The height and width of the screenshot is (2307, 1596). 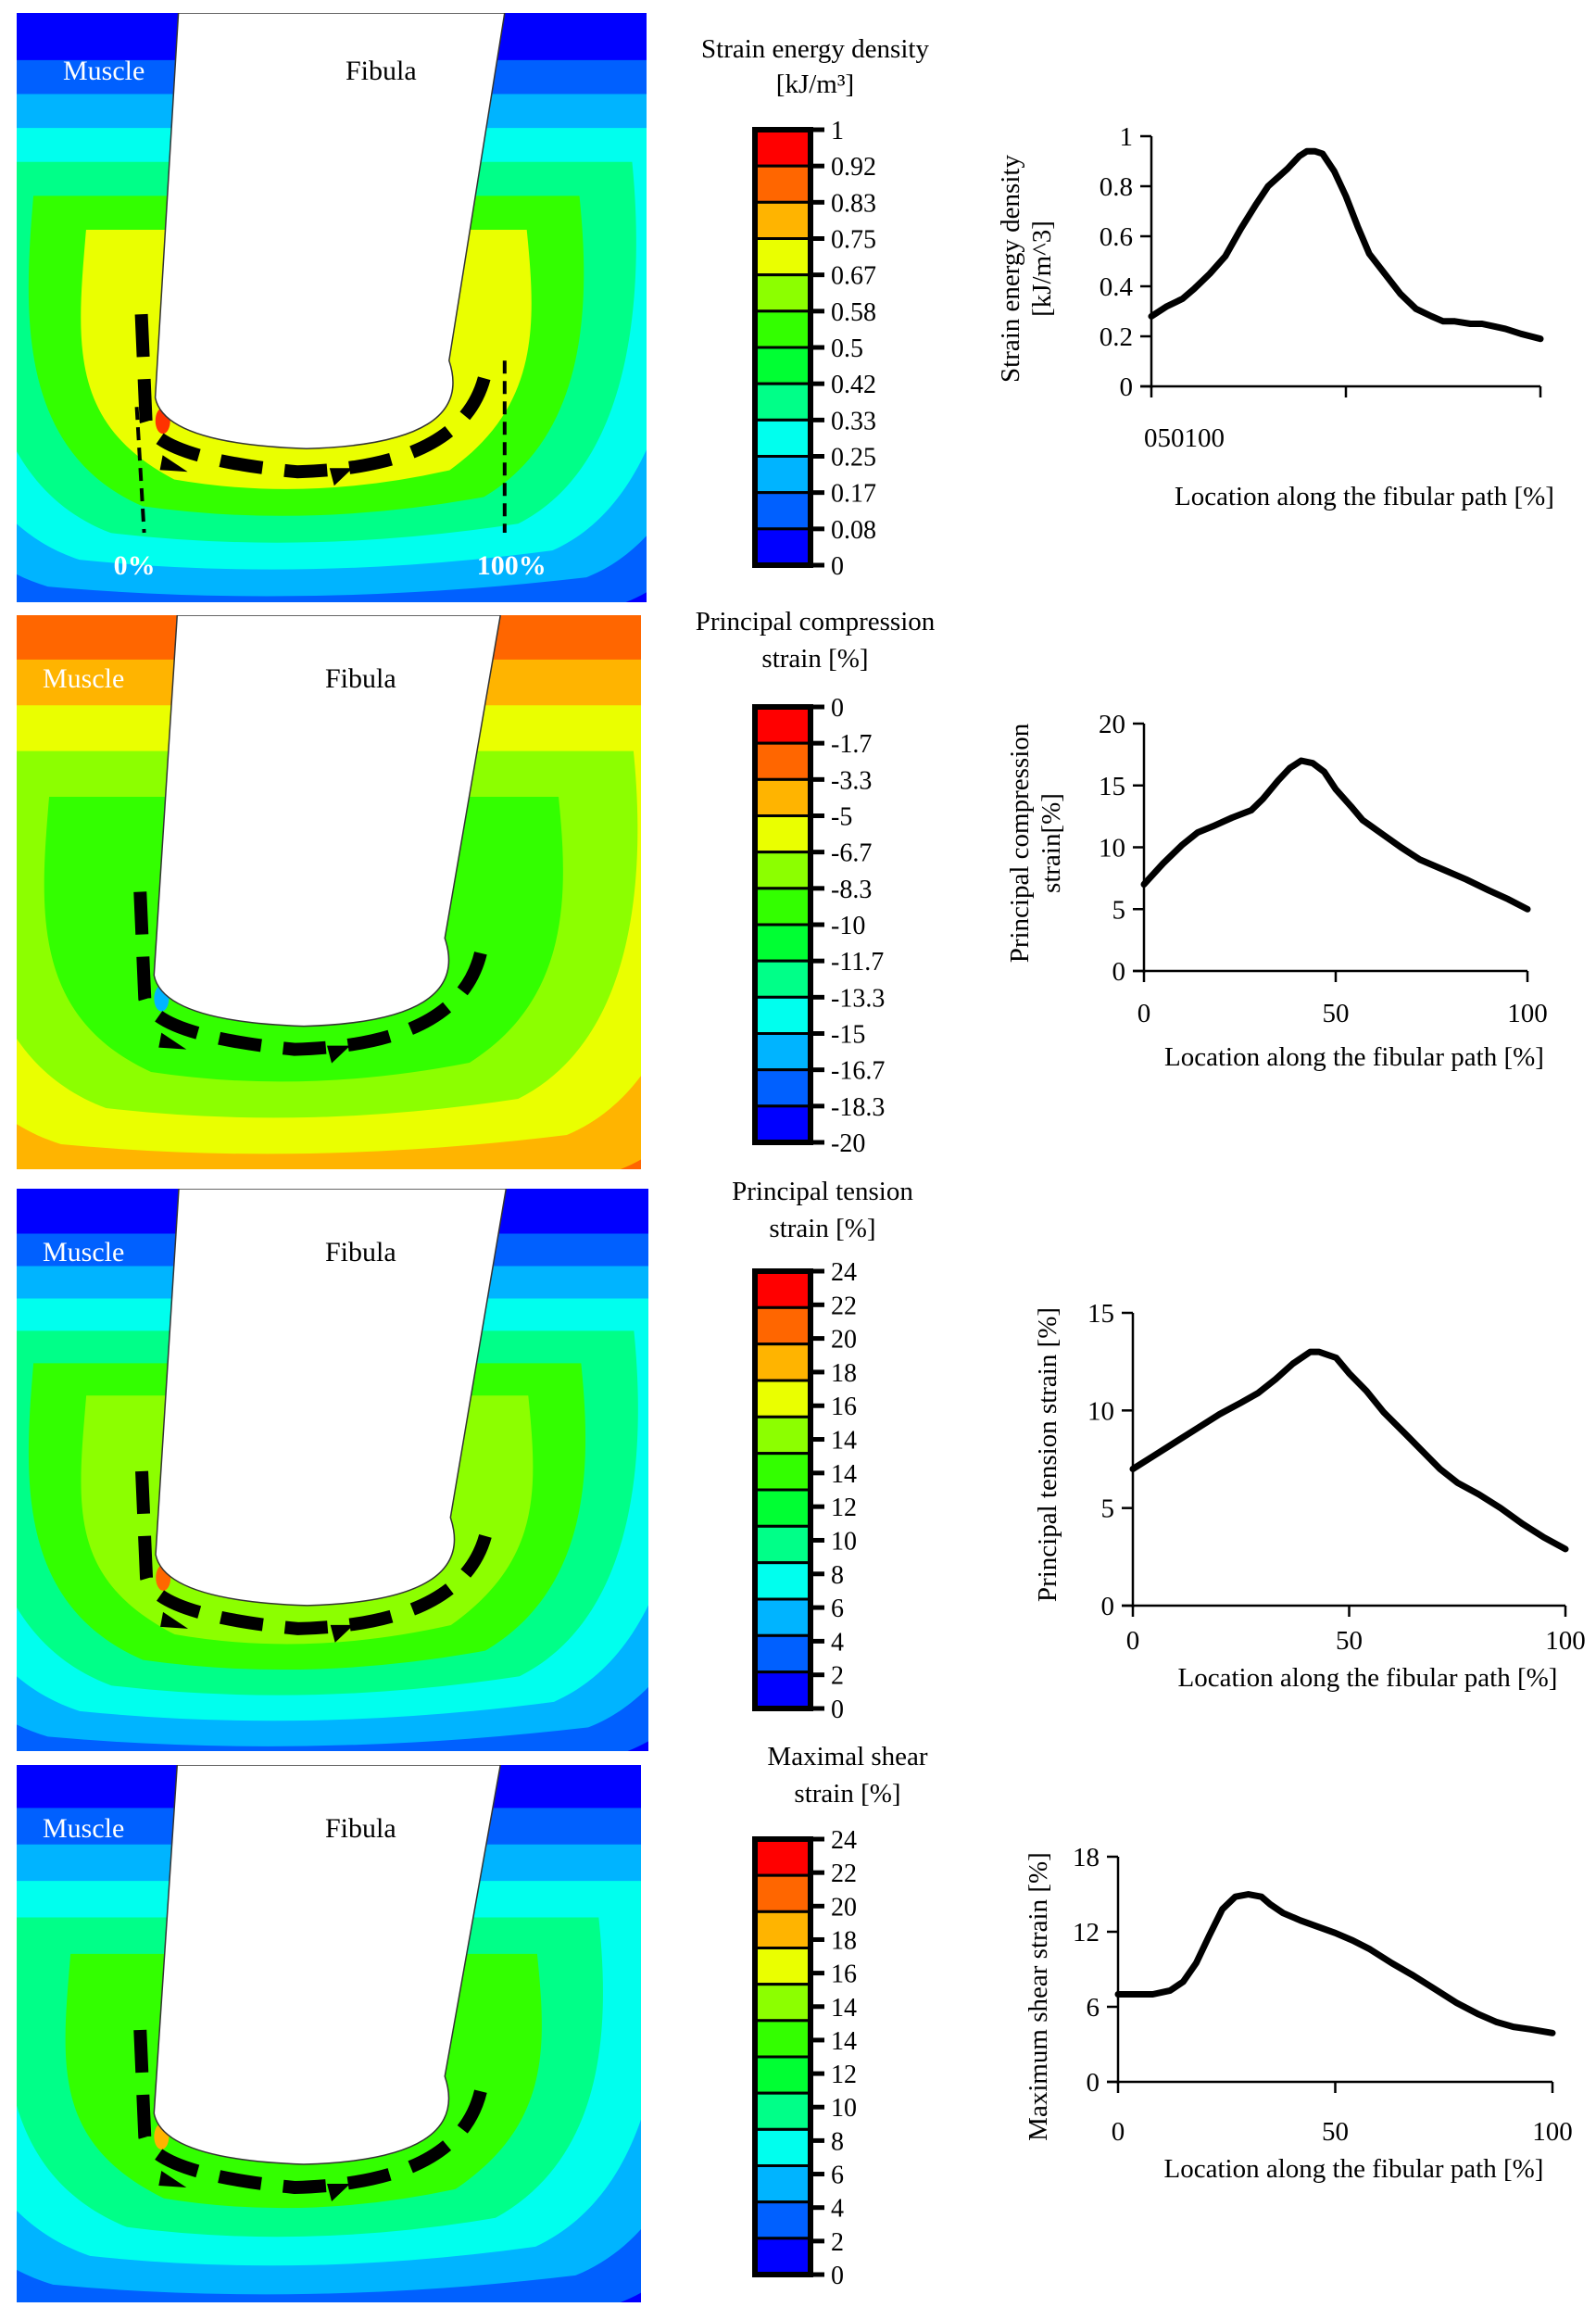 What do you see at coordinates (853, 277) in the screenshot?
I see `colorbar-tick-label: 0.67` at bounding box center [853, 277].